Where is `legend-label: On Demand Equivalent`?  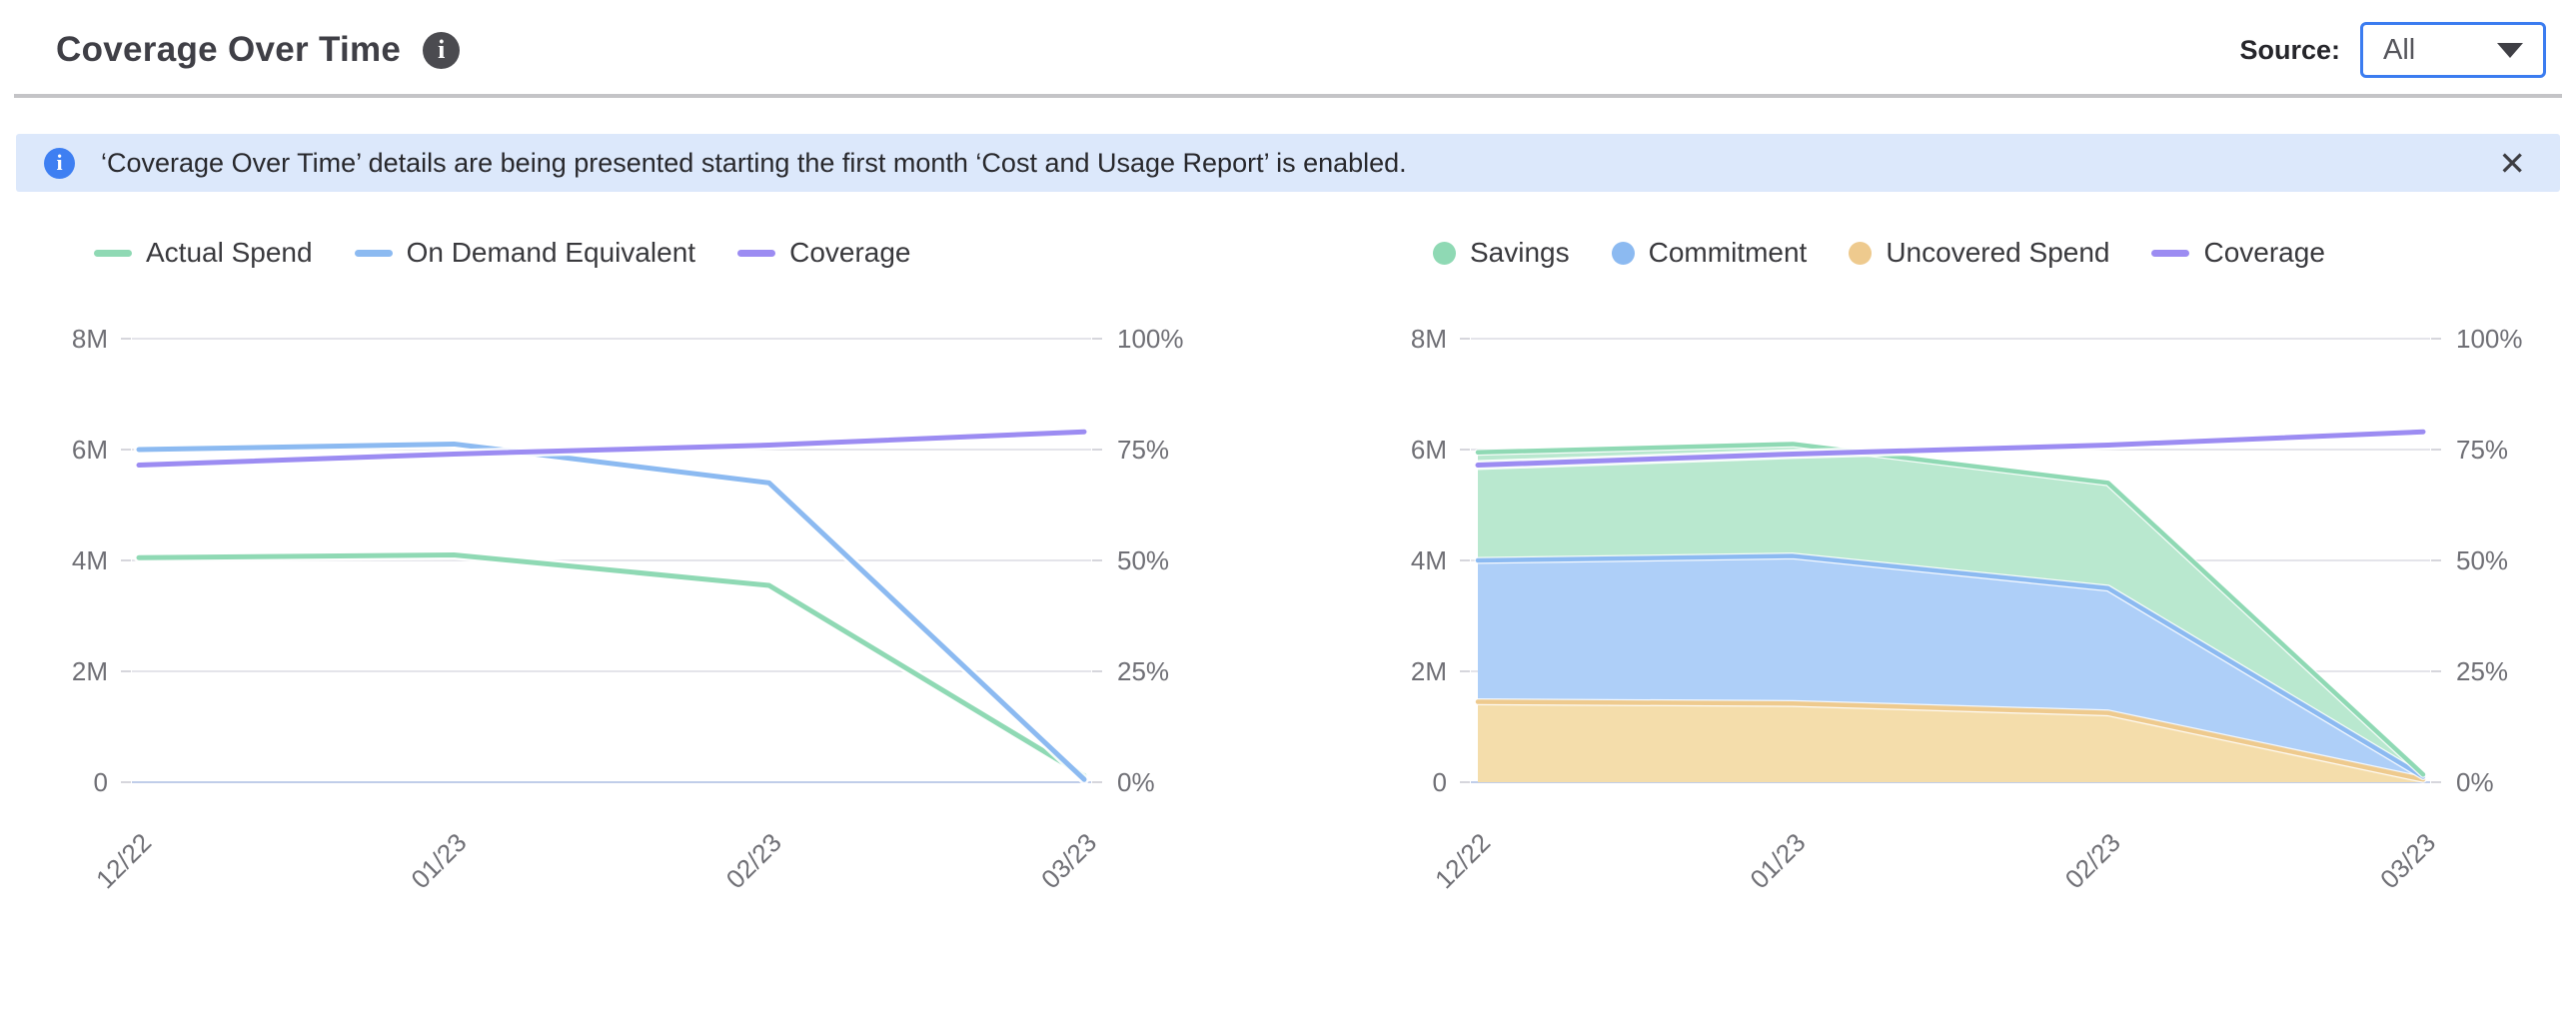 legend-label: On Demand Equivalent is located at coordinates (551, 253).